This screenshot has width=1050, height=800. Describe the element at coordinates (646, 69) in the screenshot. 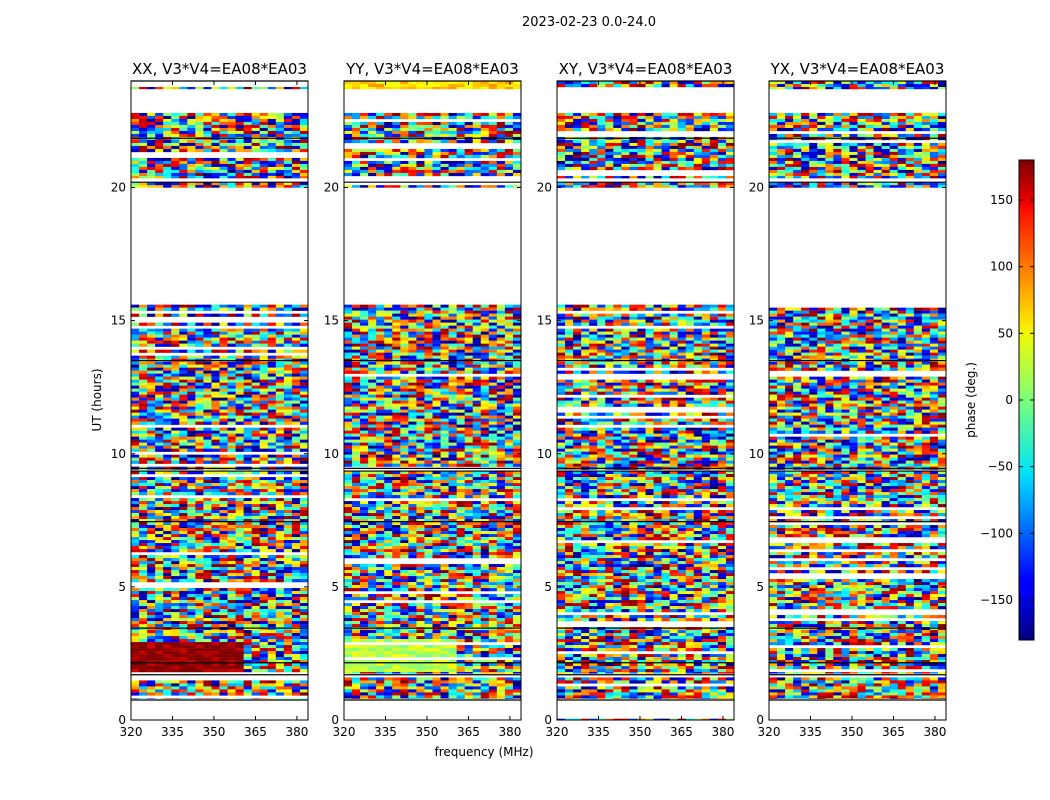

I see `panel-title: XY, V3*V4=EA08*EA03` at that location.